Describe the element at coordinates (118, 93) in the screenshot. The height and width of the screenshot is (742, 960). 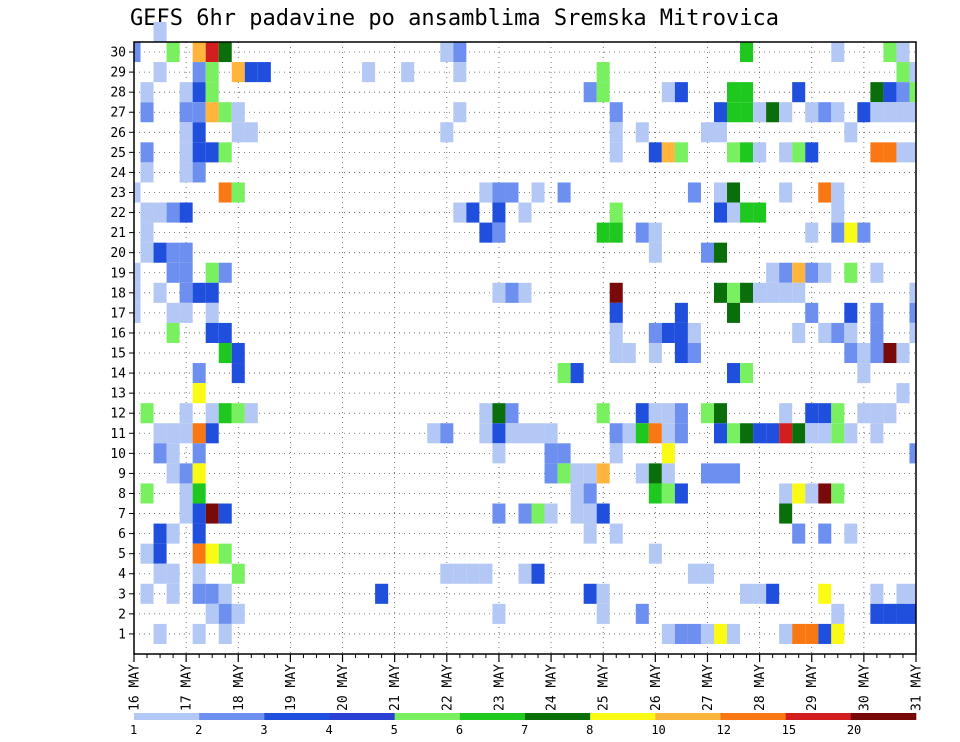
I see `y-tick-label: 28` at that location.